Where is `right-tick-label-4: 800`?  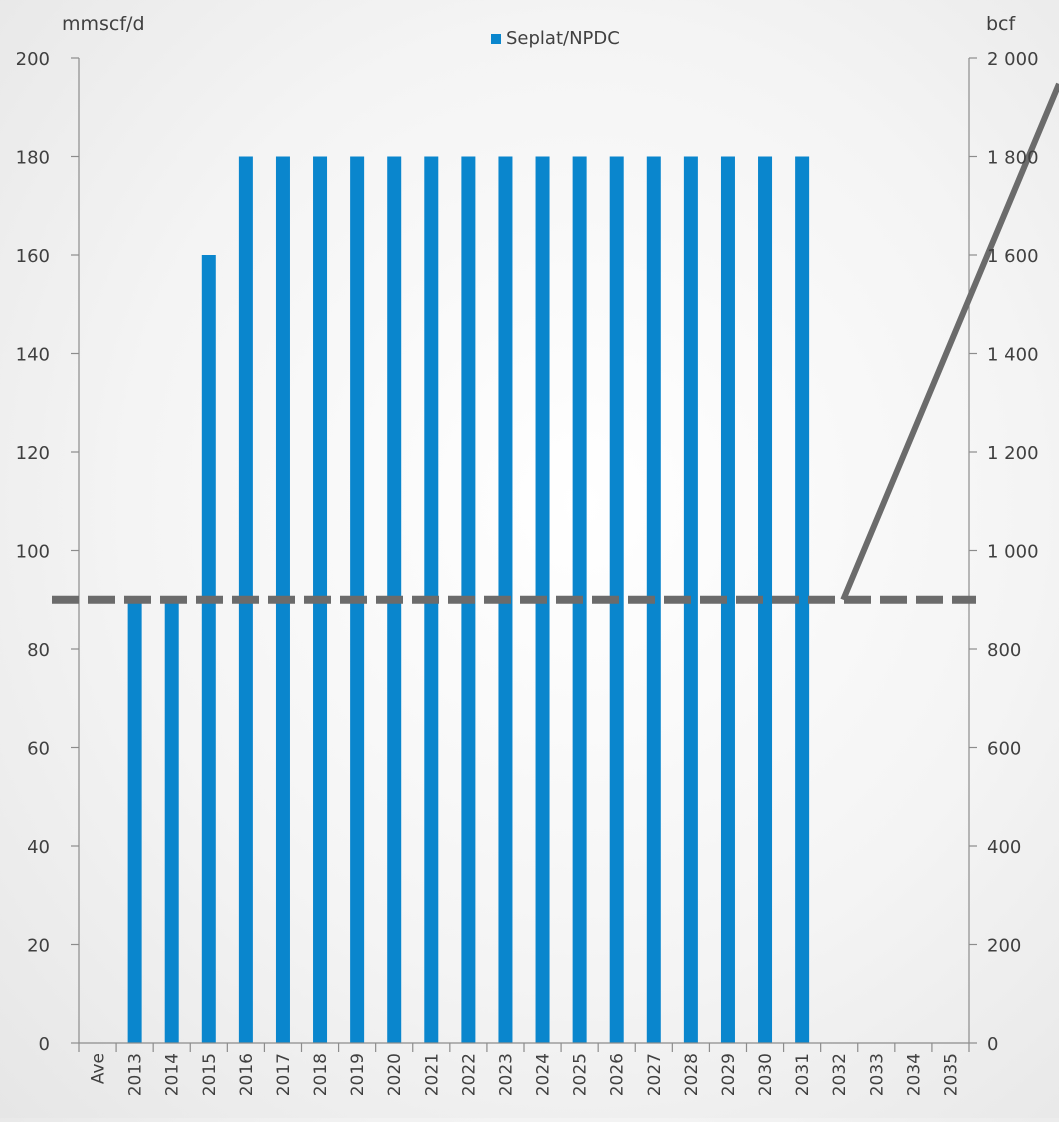
right-tick-label-4: 800 is located at coordinates (1004, 650).